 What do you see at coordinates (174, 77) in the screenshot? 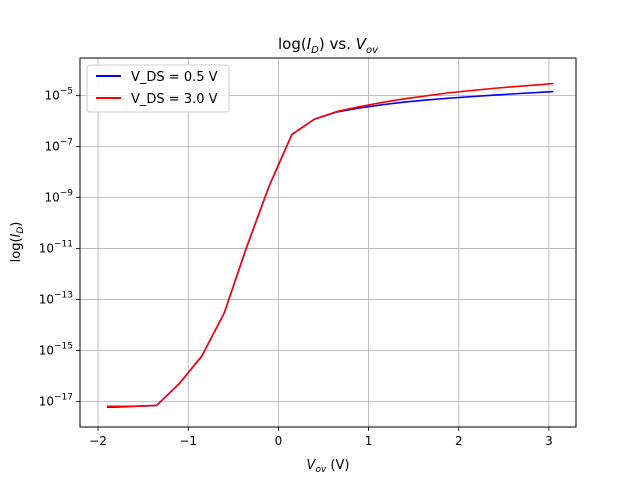
I see `legend-label-vds-0.5: V_DS = 0.5 V` at bounding box center [174, 77].